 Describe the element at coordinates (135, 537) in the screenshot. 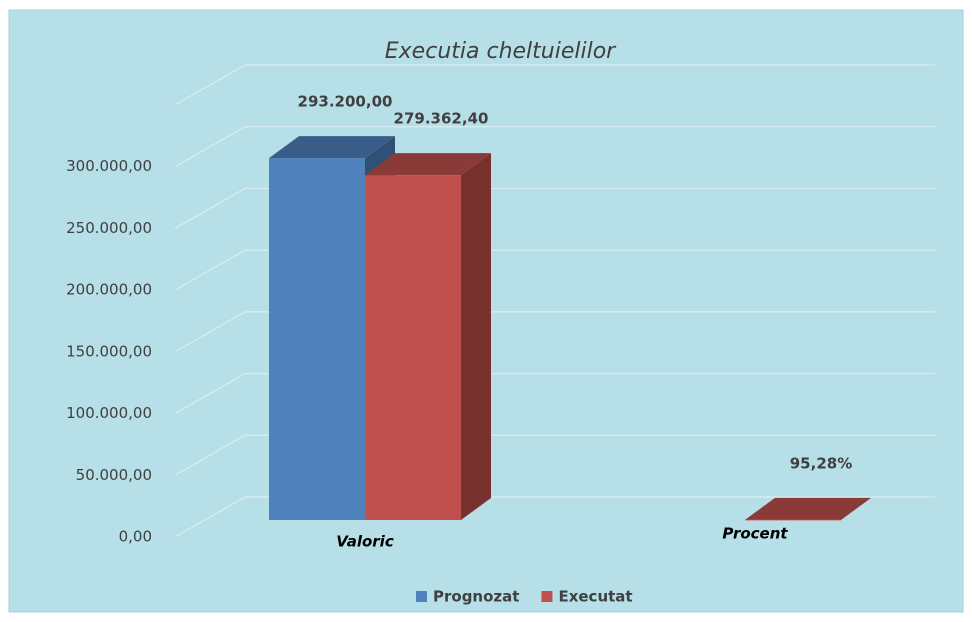

I see `y-tick-label: 0,00` at that location.